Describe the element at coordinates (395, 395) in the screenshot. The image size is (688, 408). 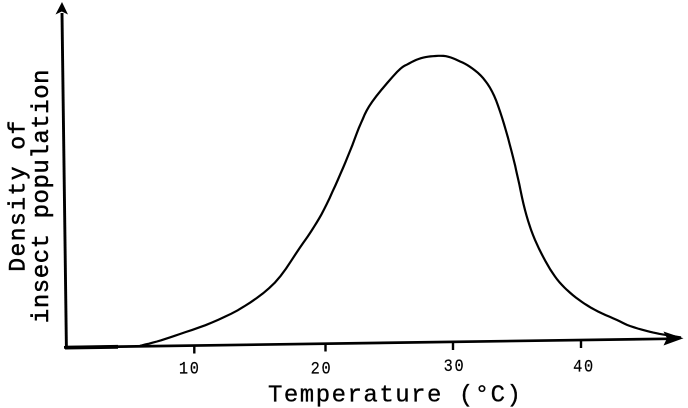
I see `svg-text: Temperature (°C)` at that location.